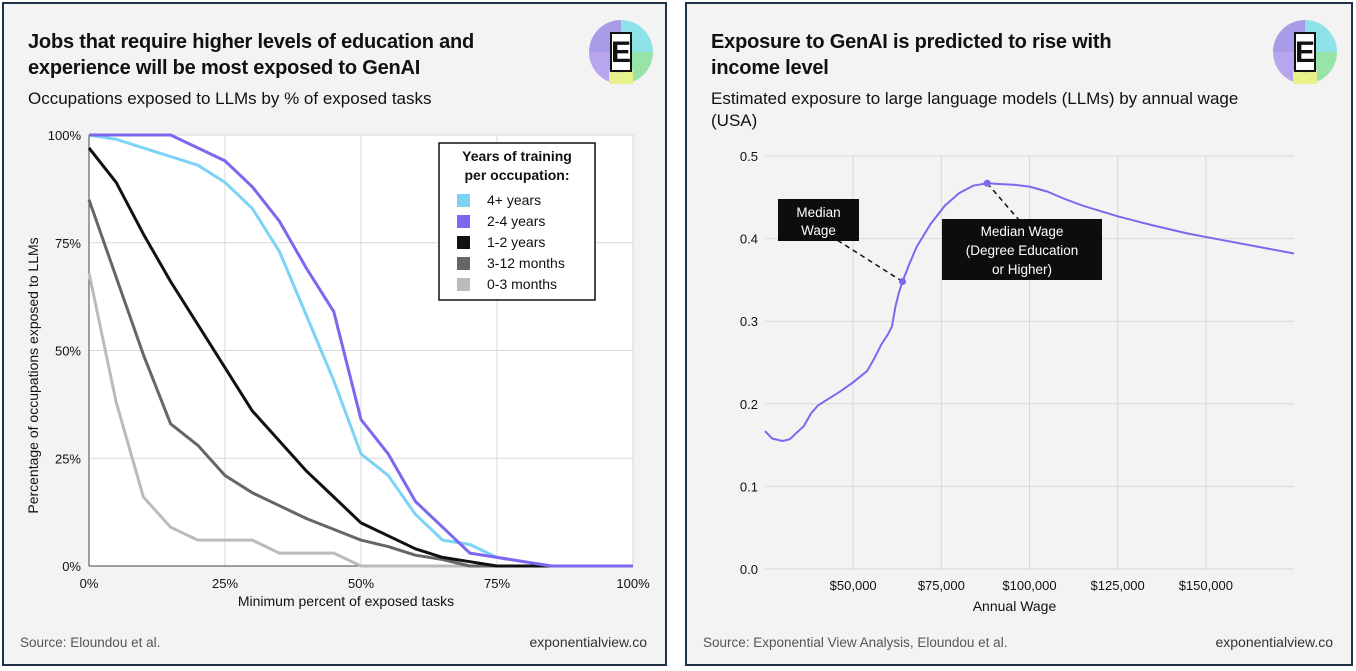 The height and width of the screenshot is (671, 1356). What do you see at coordinates (749, 156) in the screenshot?
I see `y-tick-label: 0.5` at bounding box center [749, 156].